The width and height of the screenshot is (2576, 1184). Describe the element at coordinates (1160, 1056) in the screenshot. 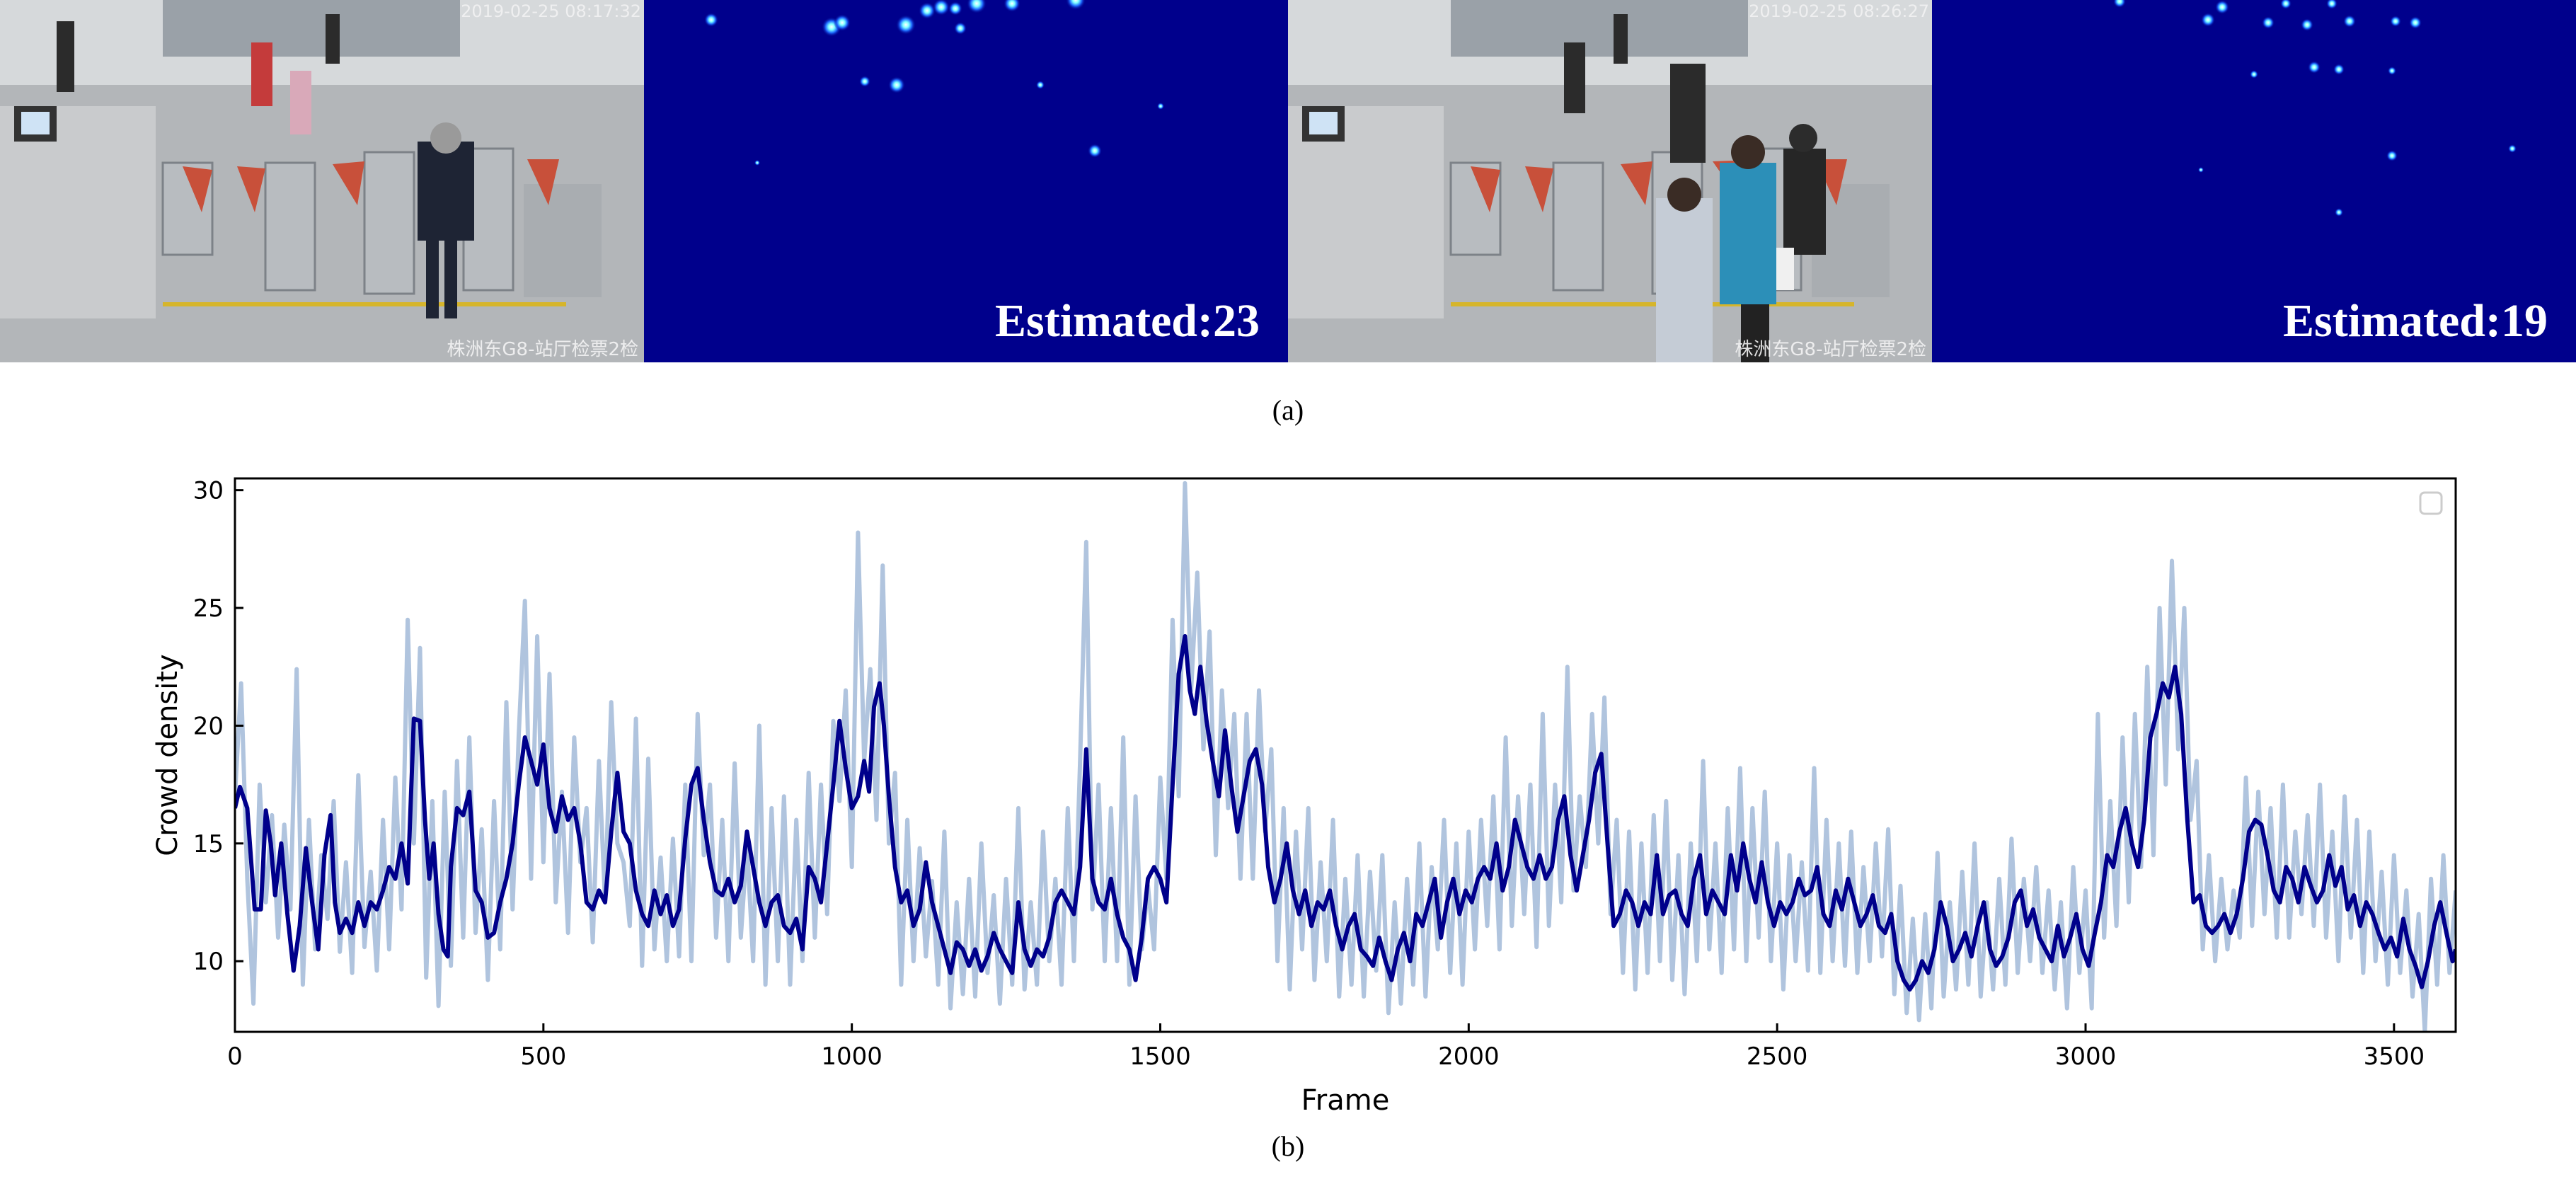

I see `x-tick-label: 1500` at that location.